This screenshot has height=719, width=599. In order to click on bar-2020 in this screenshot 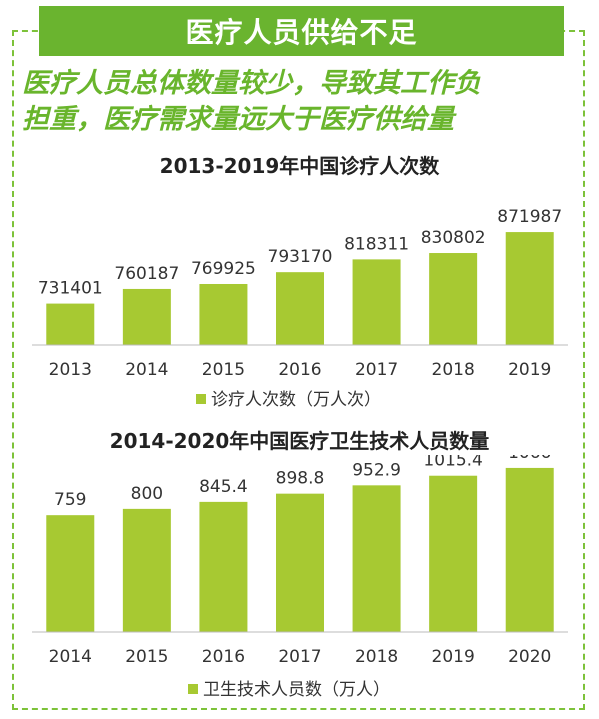, I will do `click(529, 549)`.